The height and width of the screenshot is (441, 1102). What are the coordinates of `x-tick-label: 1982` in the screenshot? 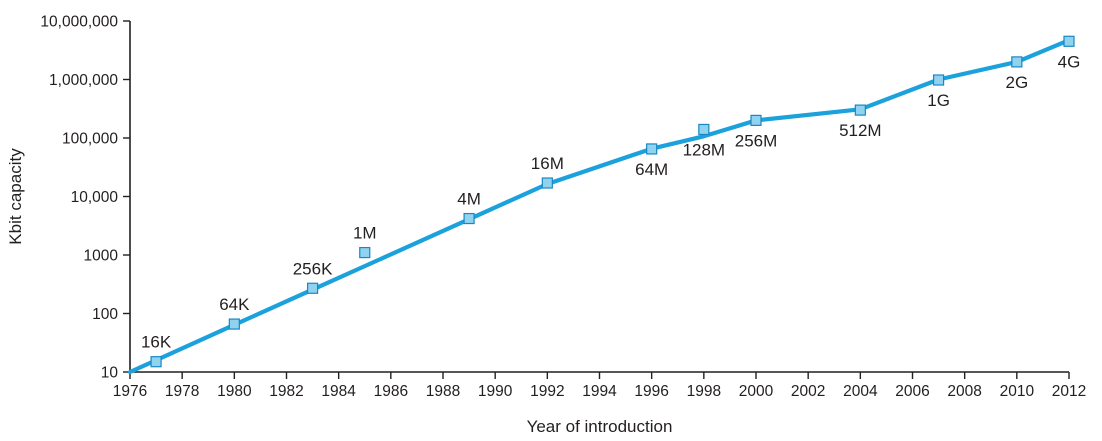 It's located at (286, 391).